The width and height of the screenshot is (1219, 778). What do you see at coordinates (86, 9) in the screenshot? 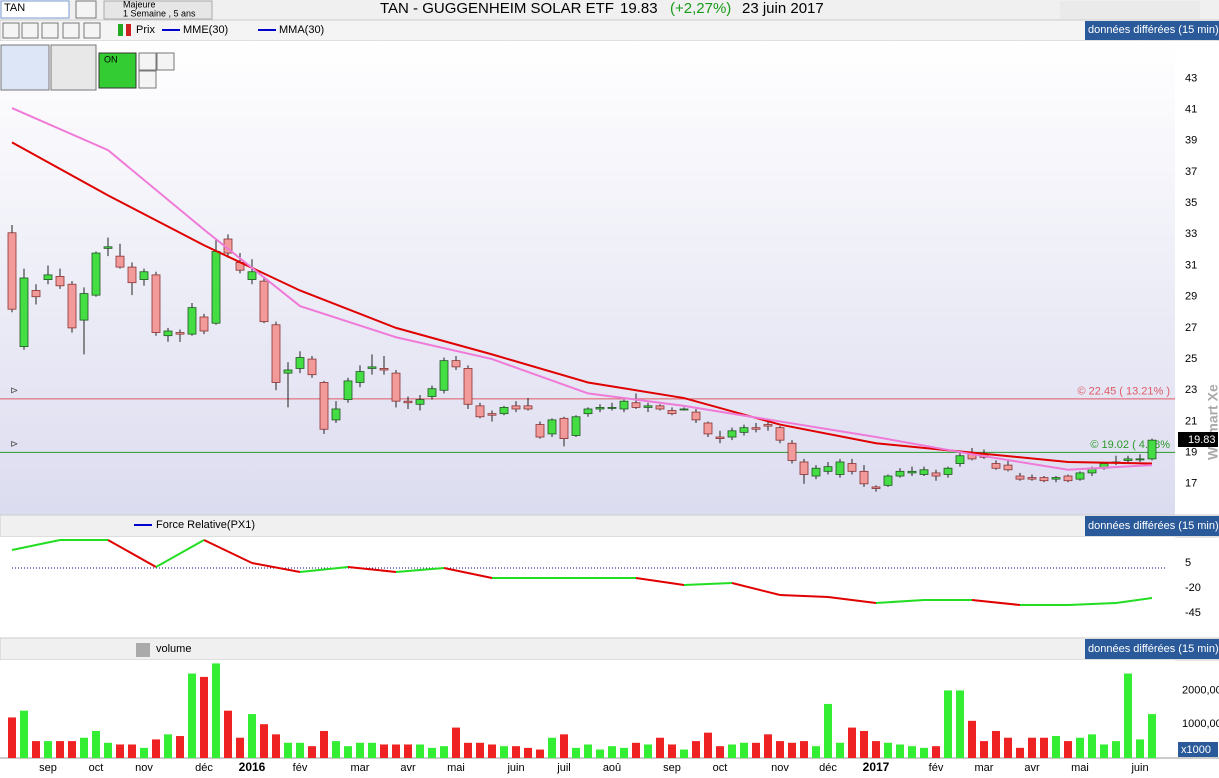
I see `book-button` at bounding box center [86, 9].